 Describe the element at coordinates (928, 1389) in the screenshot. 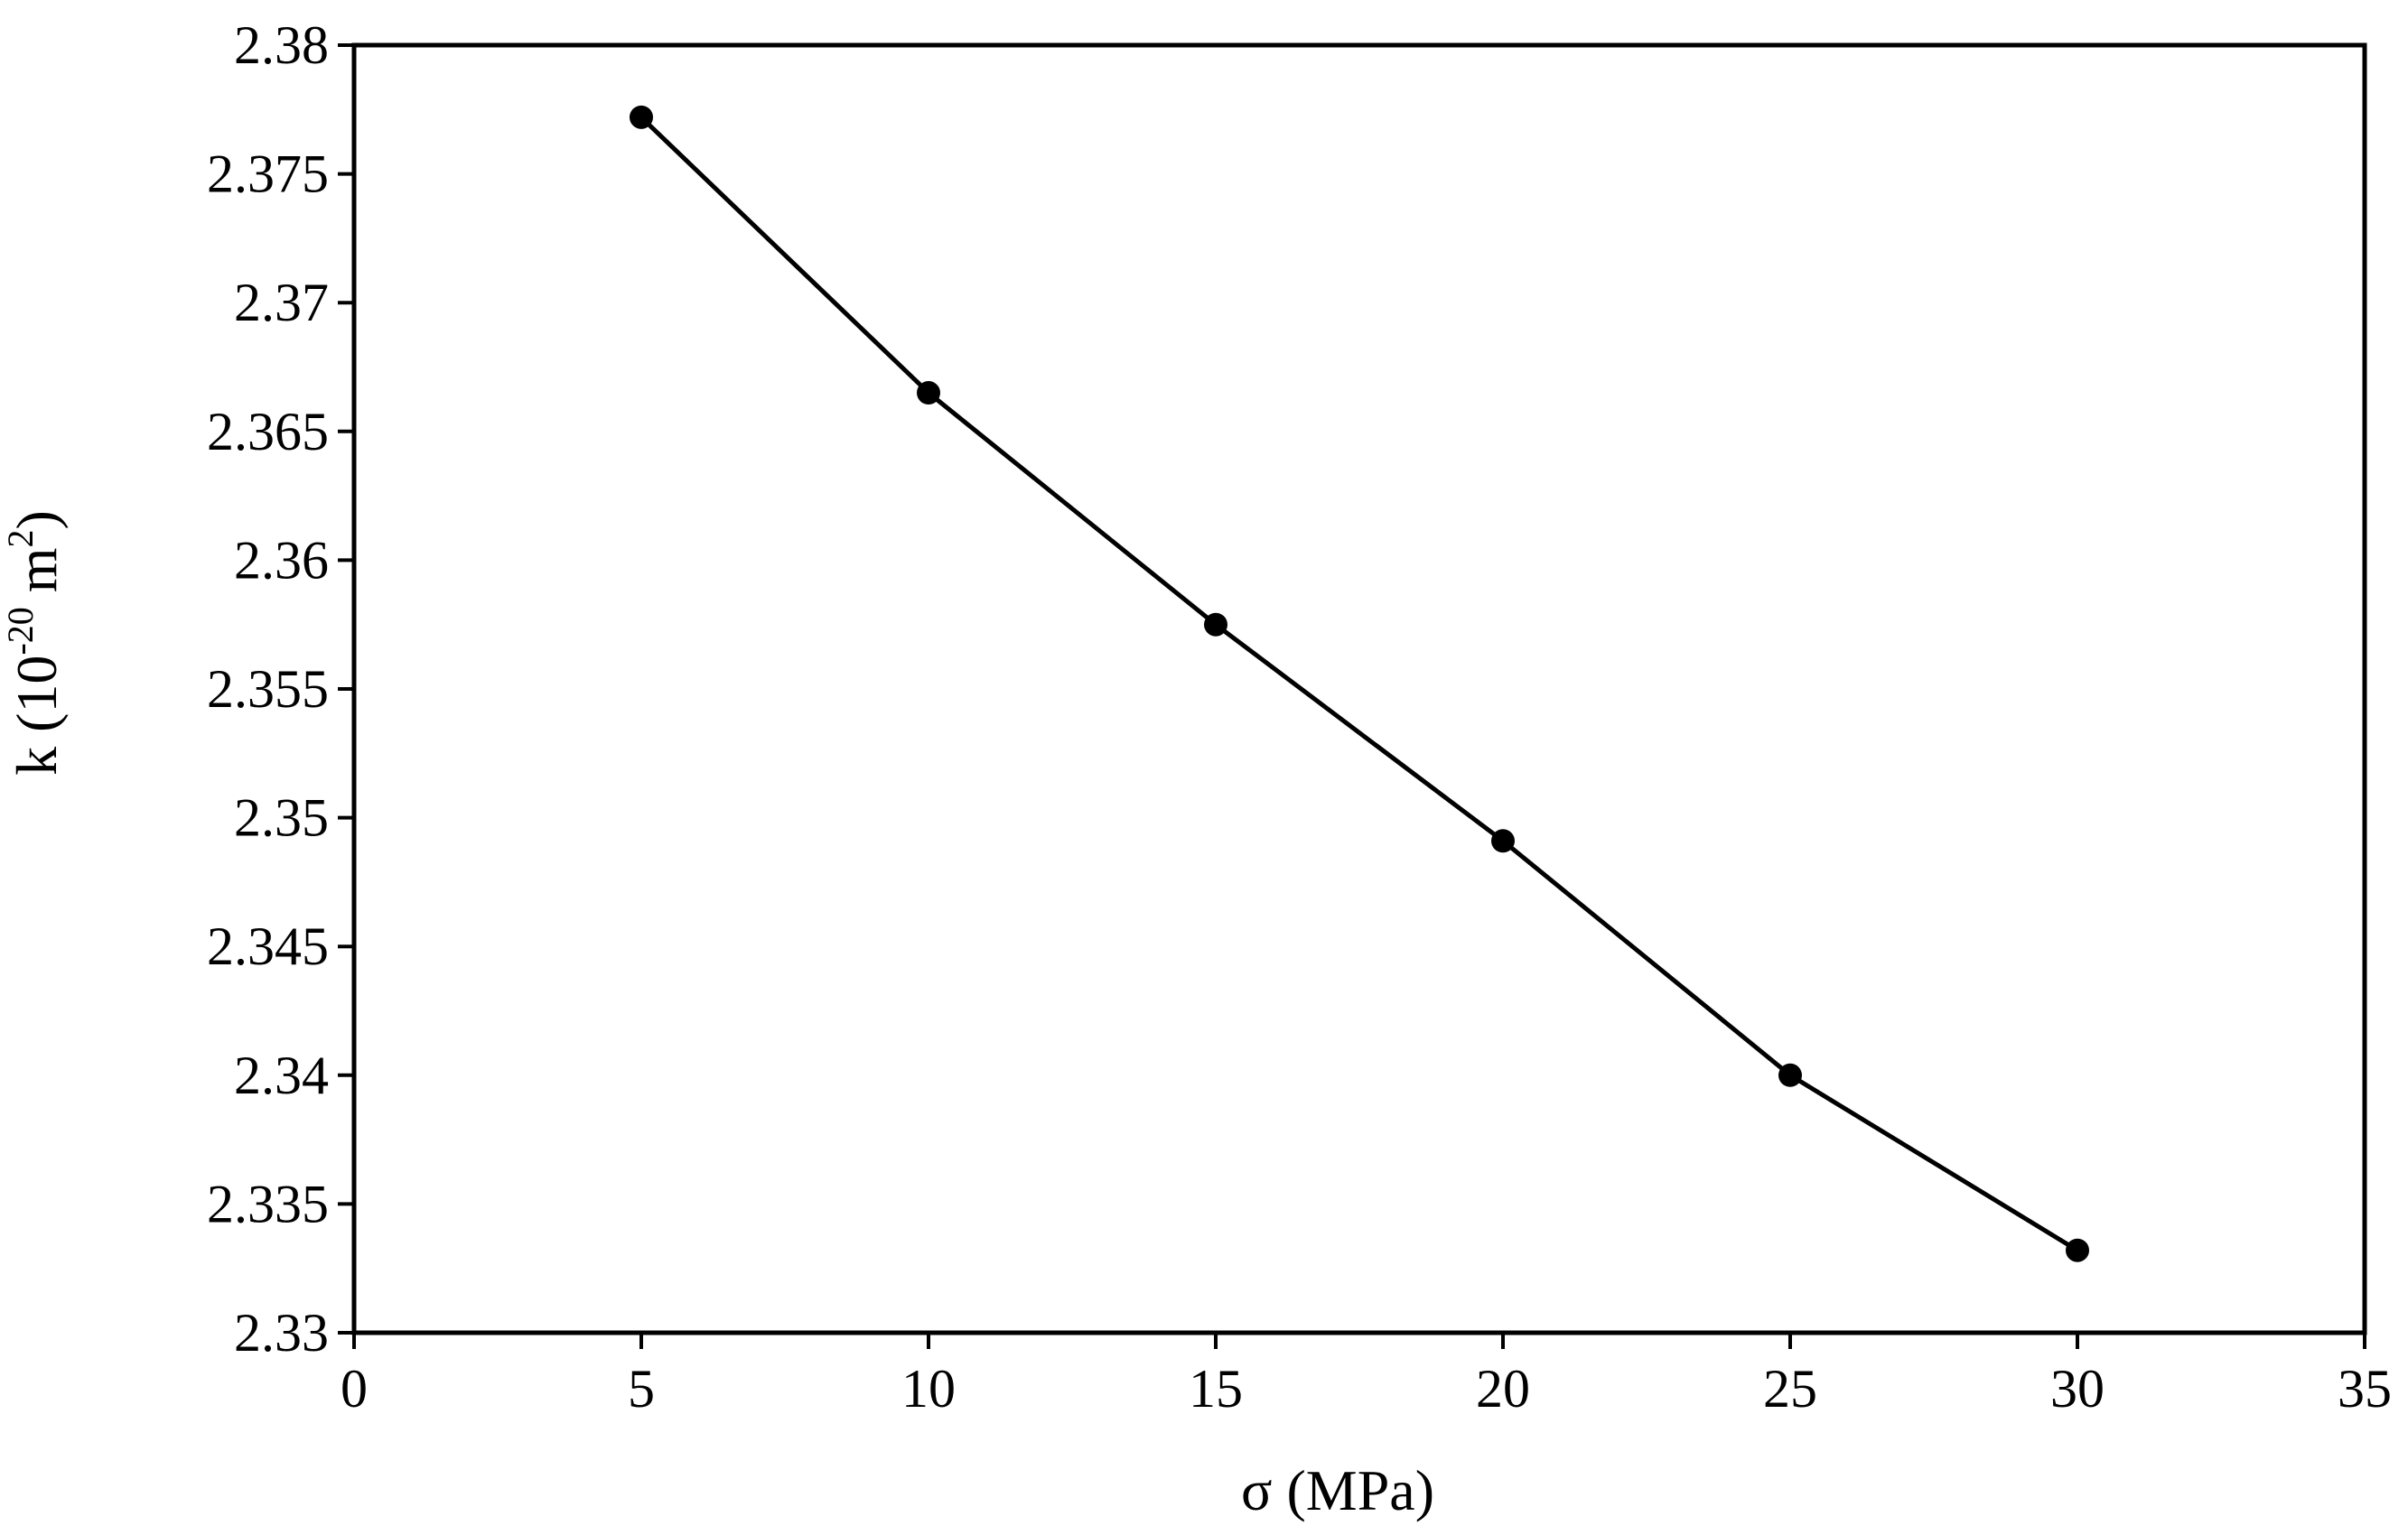

I see `x-tick-label: 10` at that location.